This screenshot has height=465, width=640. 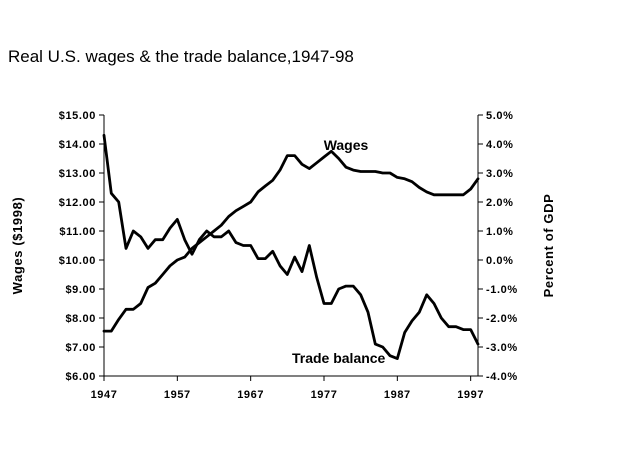 What do you see at coordinates (339, 358) in the screenshot?
I see `trade-balance-label: Trade balance` at bounding box center [339, 358].